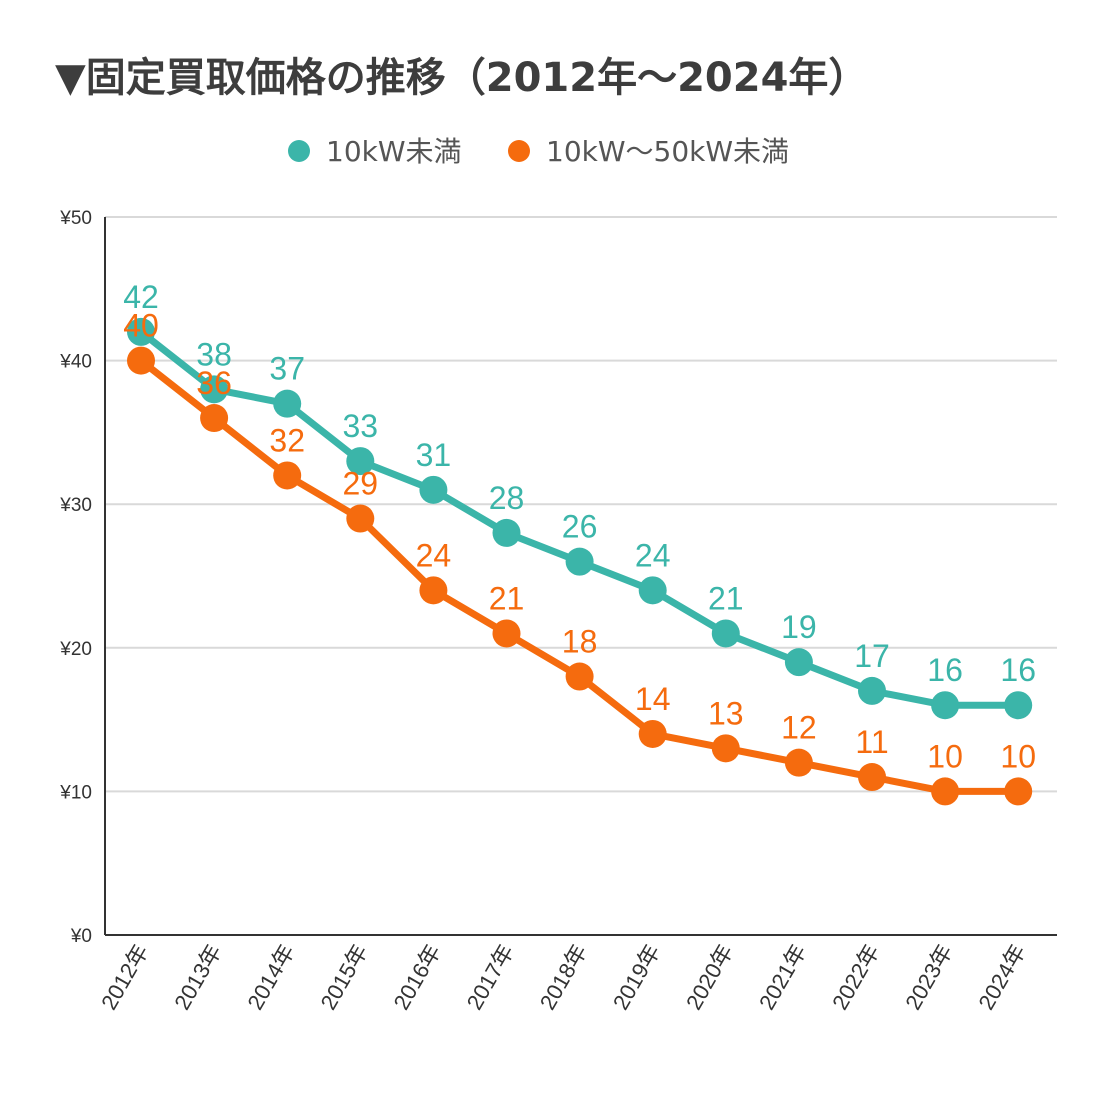 This screenshot has width=1109, height=1093. I want to click on data-label: 26, so click(580, 527).